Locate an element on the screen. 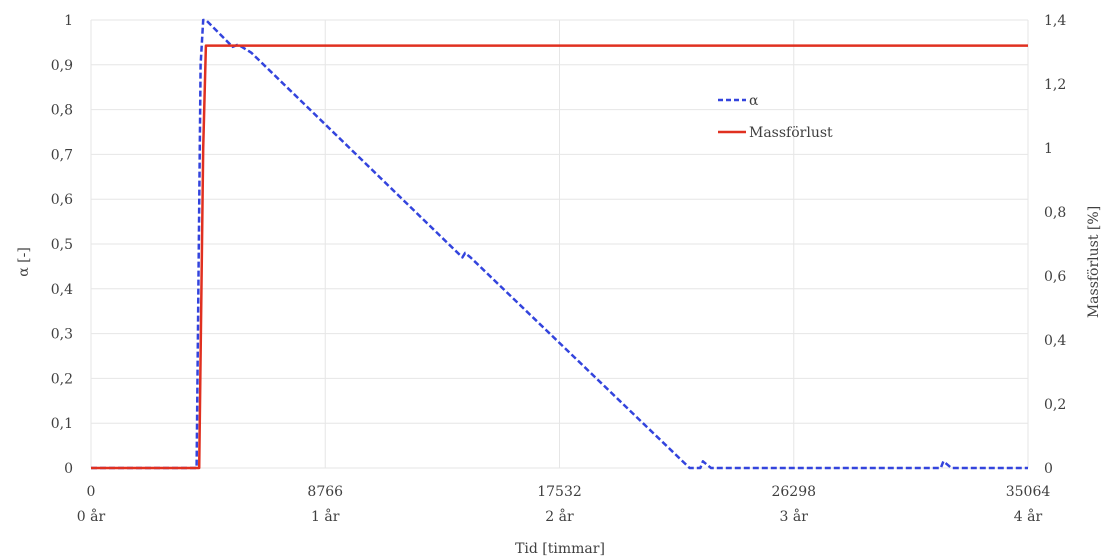 The image size is (1105, 559). x-secondary-tick-label-1: 1 år is located at coordinates (325, 516).